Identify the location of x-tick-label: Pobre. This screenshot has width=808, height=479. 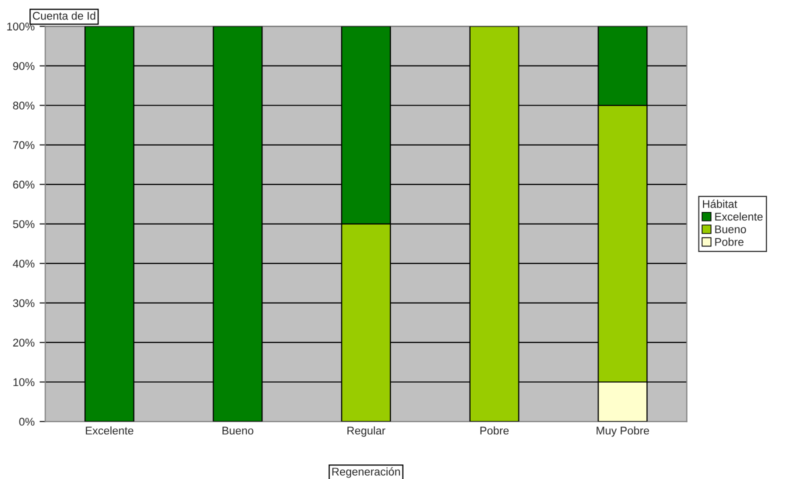
(494, 430).